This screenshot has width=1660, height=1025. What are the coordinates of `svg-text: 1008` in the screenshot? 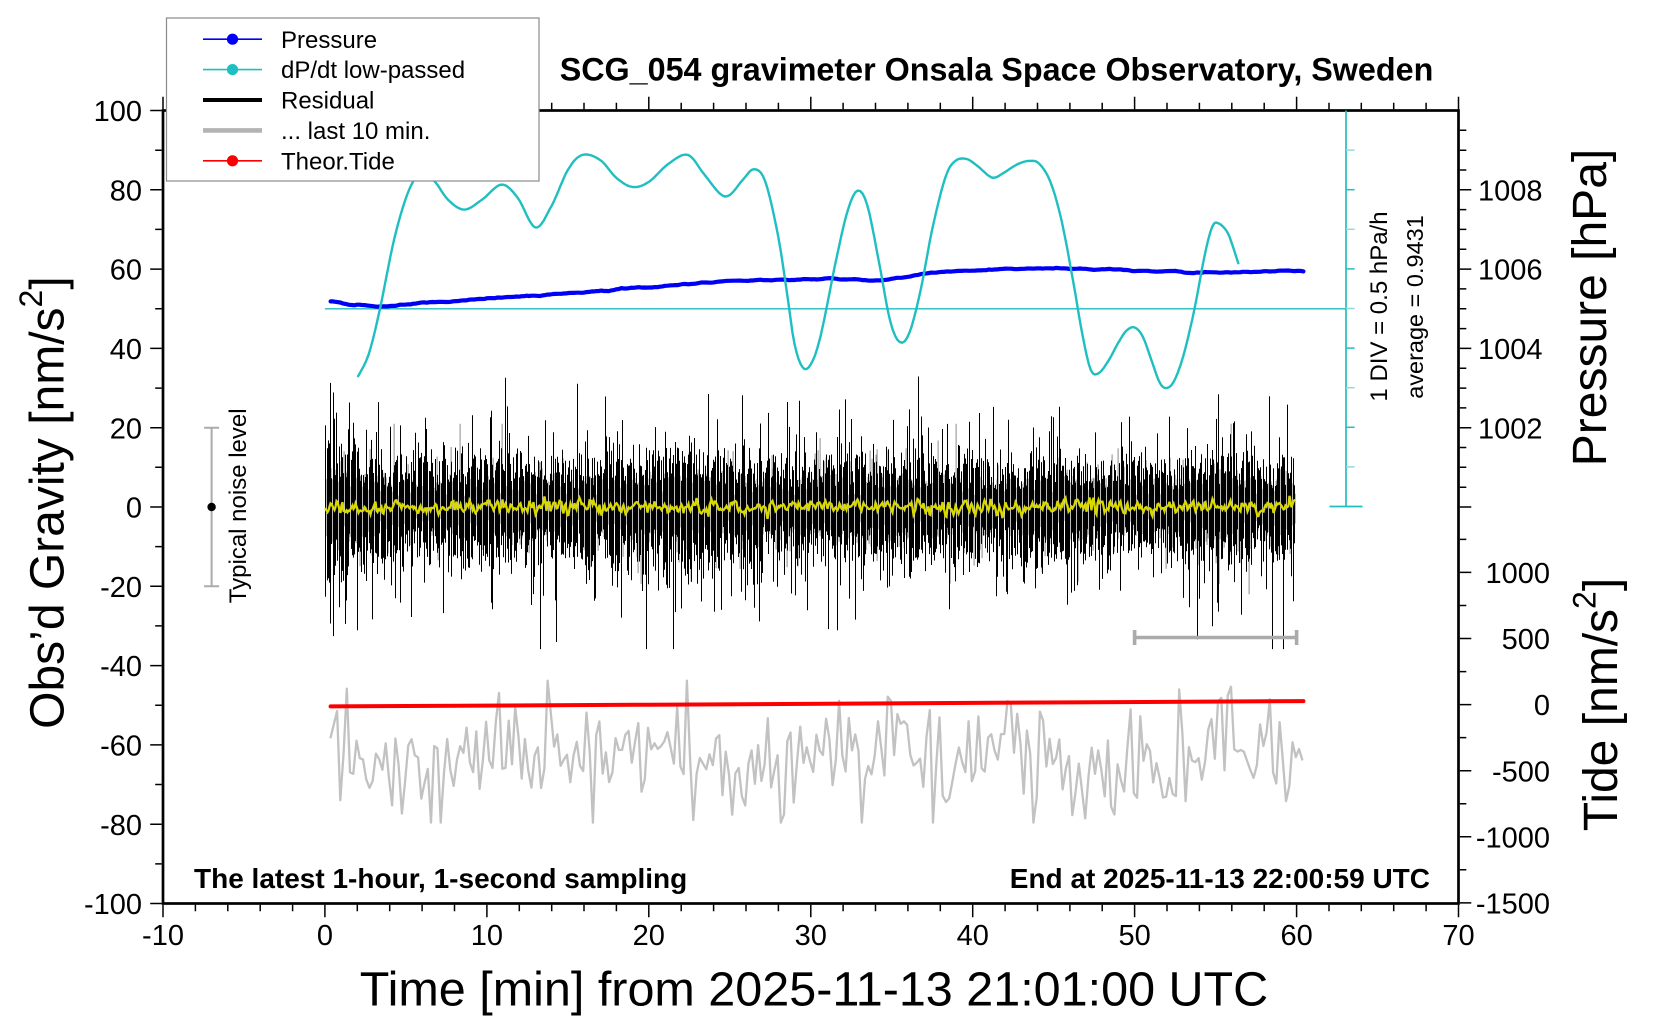 It's located at (1510, 191).